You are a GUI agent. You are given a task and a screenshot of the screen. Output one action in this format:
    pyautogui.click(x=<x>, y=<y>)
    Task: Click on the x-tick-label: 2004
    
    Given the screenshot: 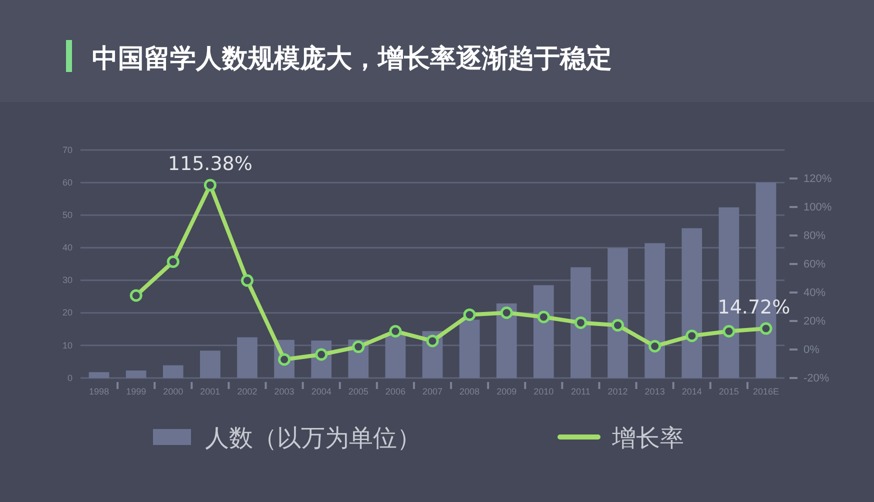 What is the action you would take?
    pyautogui.click(x=321, y=391)
    